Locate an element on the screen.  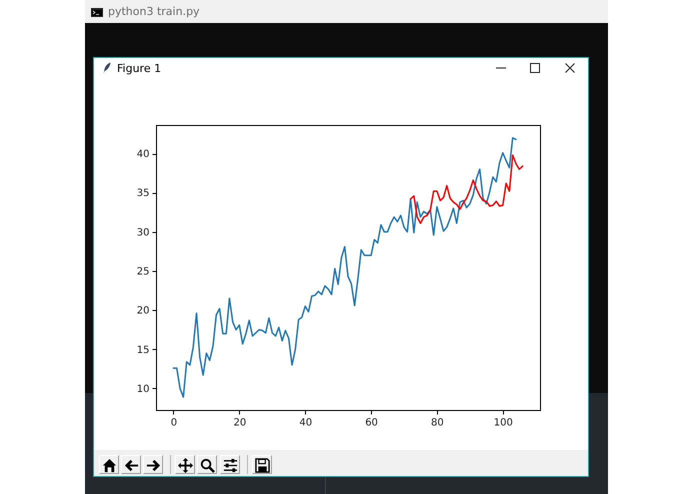
text: python3 train.py is located at coordinates (154, 11).